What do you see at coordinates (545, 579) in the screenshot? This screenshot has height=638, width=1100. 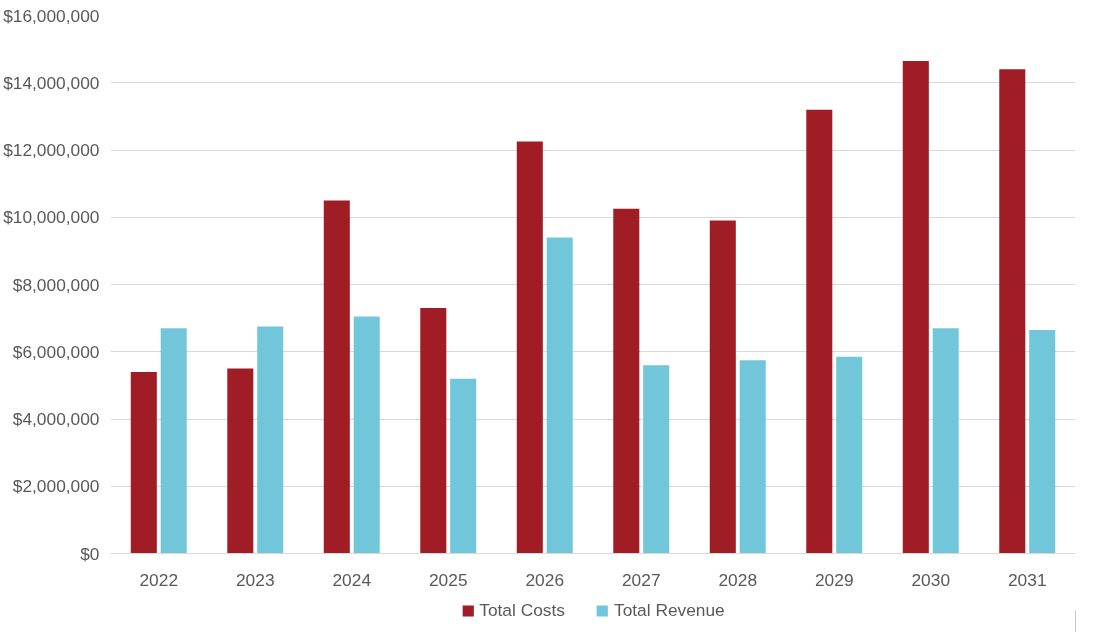 I see `x-tick-label: 2026` at bounding box center [545, 579].